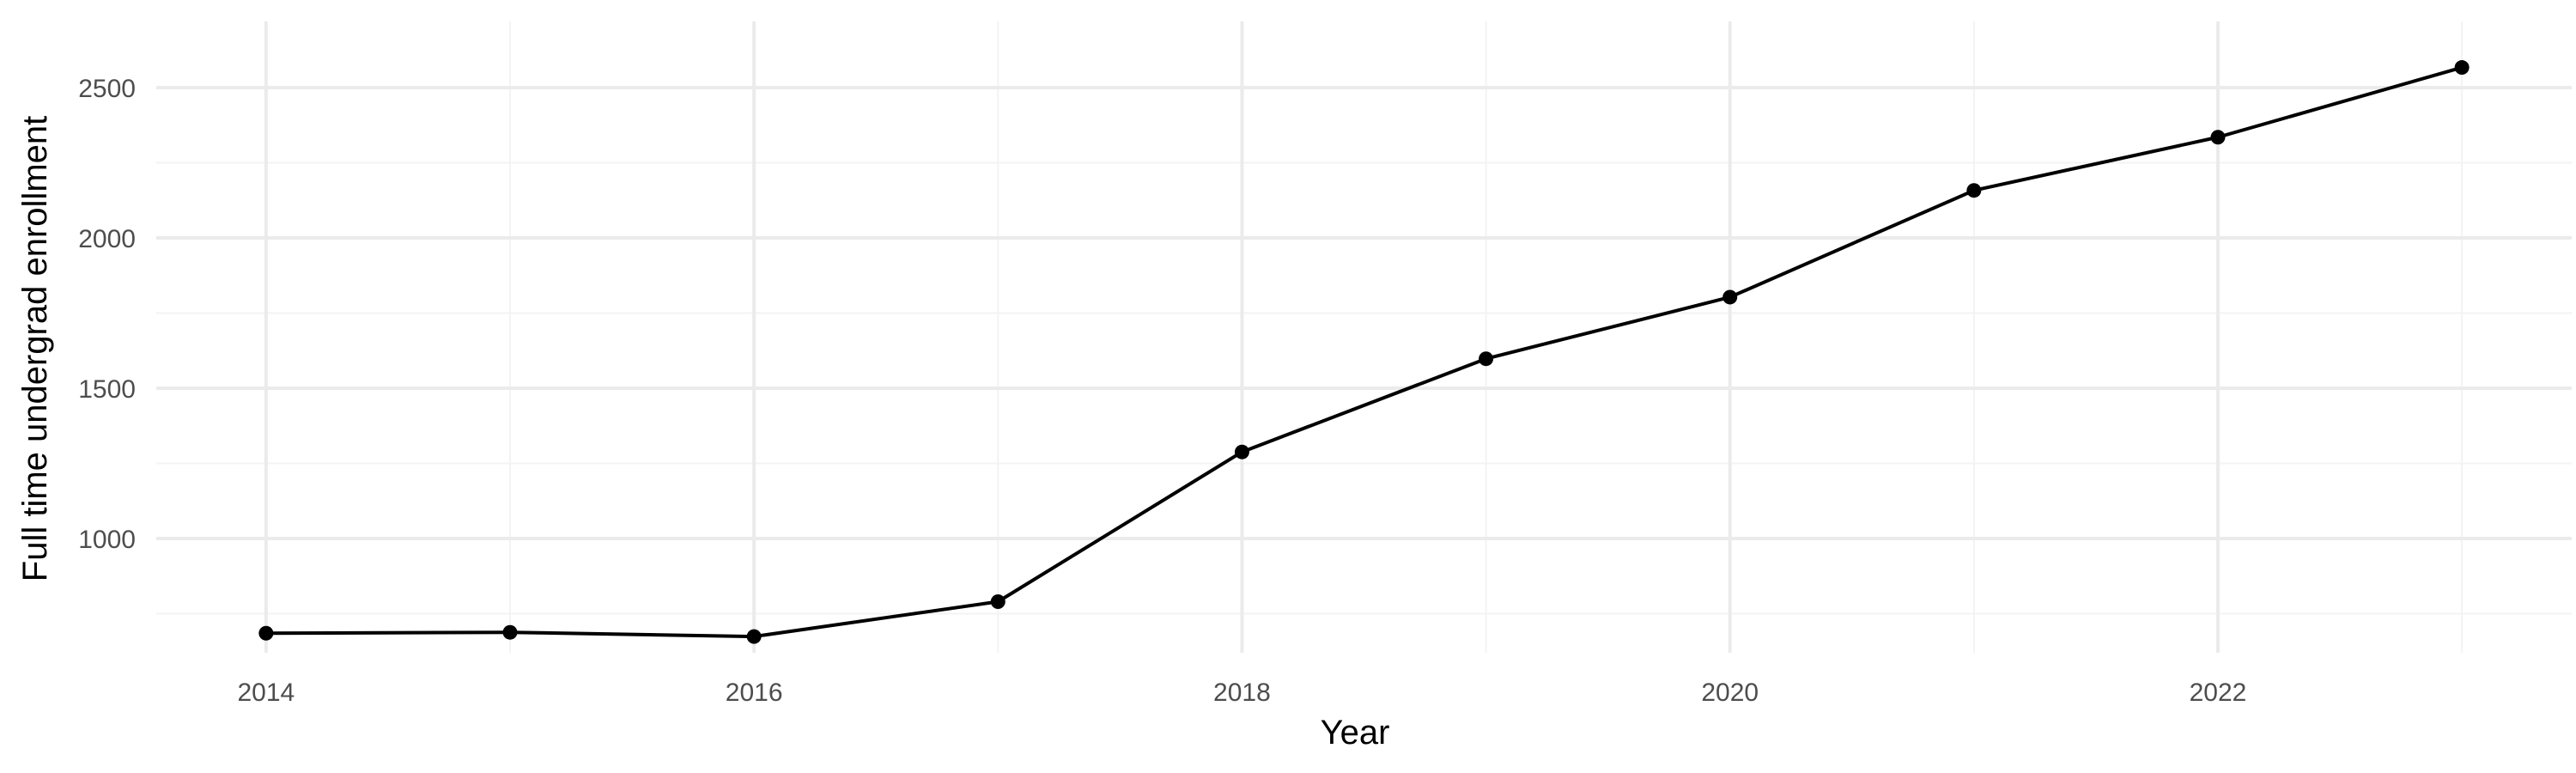  Describe the element at coordinates (107, 540) in the screenshot. I see `y-tick-label: 1000` at that location.